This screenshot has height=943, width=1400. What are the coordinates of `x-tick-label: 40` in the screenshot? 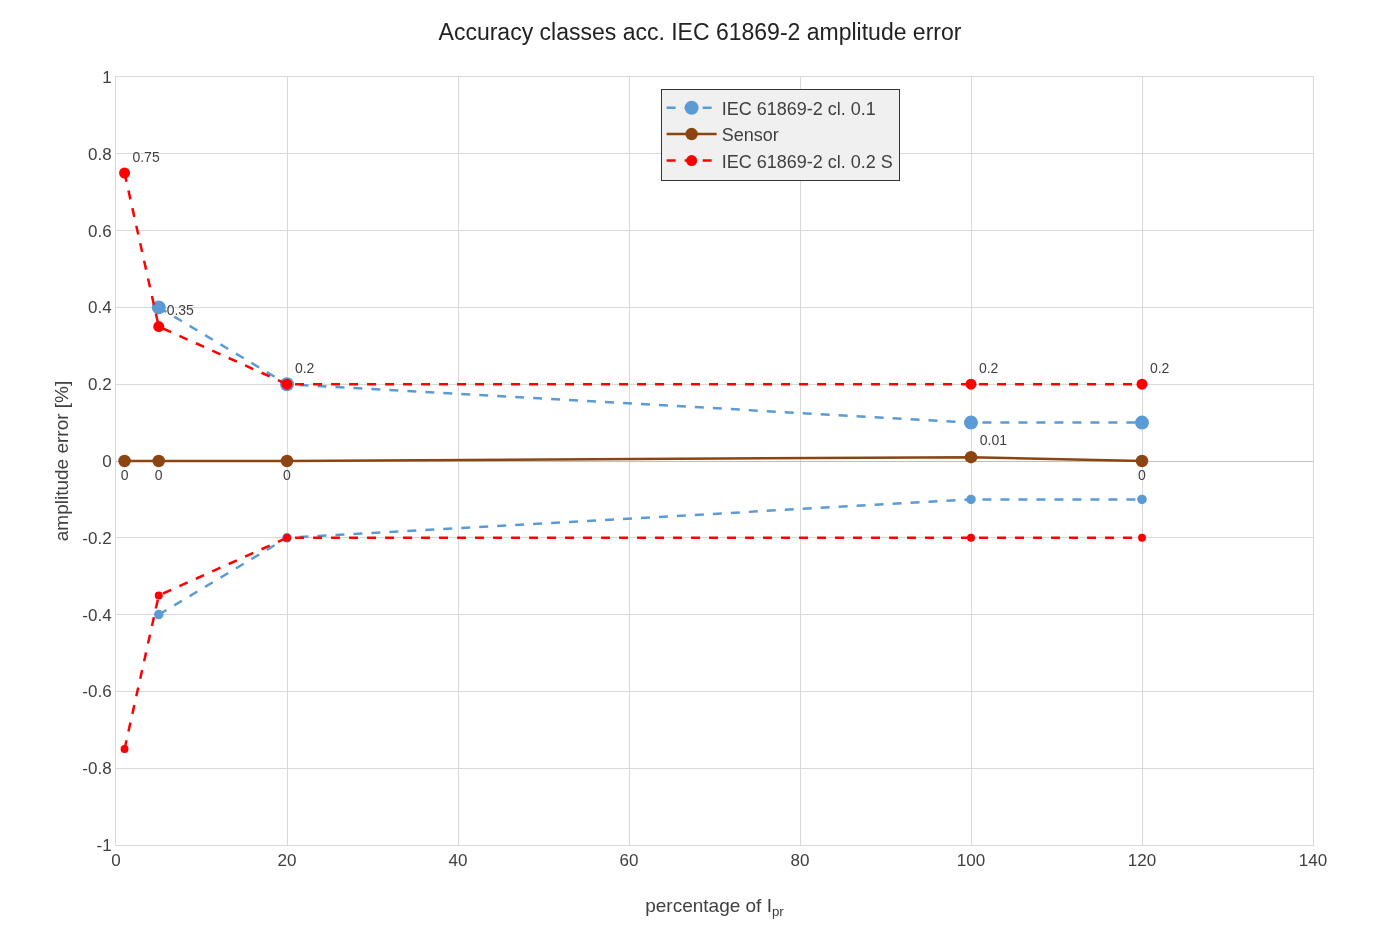 It's located at (458, 861).